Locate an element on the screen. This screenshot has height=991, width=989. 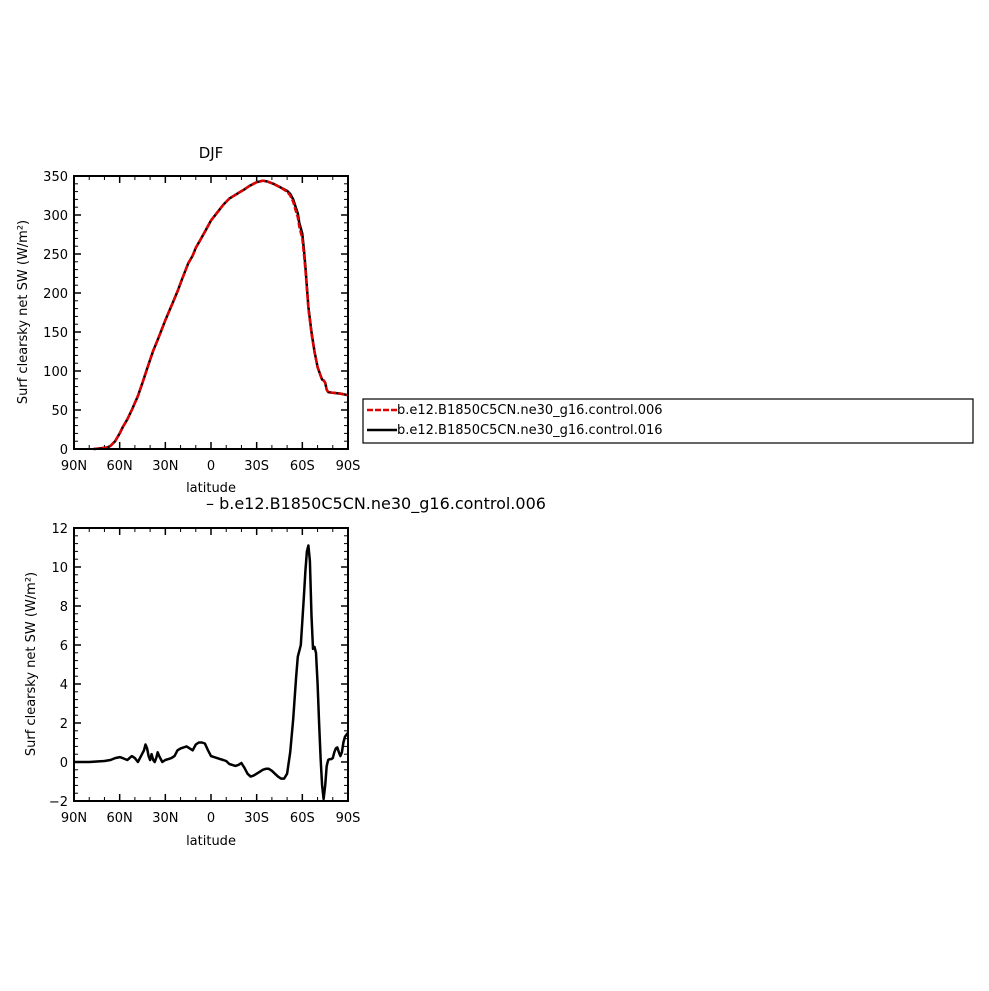
top-x-tick-label: 30N is located at coordinates (165, 466).